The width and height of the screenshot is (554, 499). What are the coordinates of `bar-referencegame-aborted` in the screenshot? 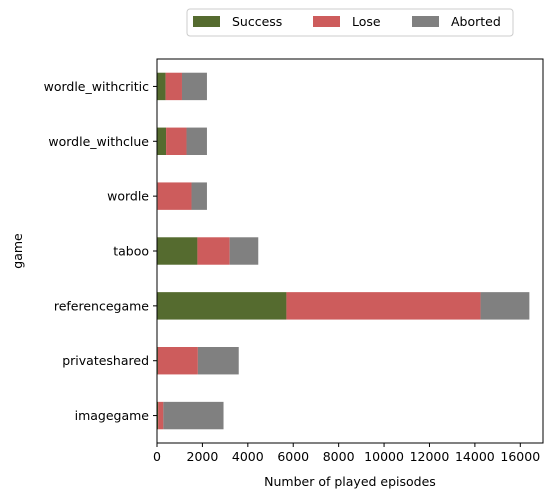 It's located at (505, 305).